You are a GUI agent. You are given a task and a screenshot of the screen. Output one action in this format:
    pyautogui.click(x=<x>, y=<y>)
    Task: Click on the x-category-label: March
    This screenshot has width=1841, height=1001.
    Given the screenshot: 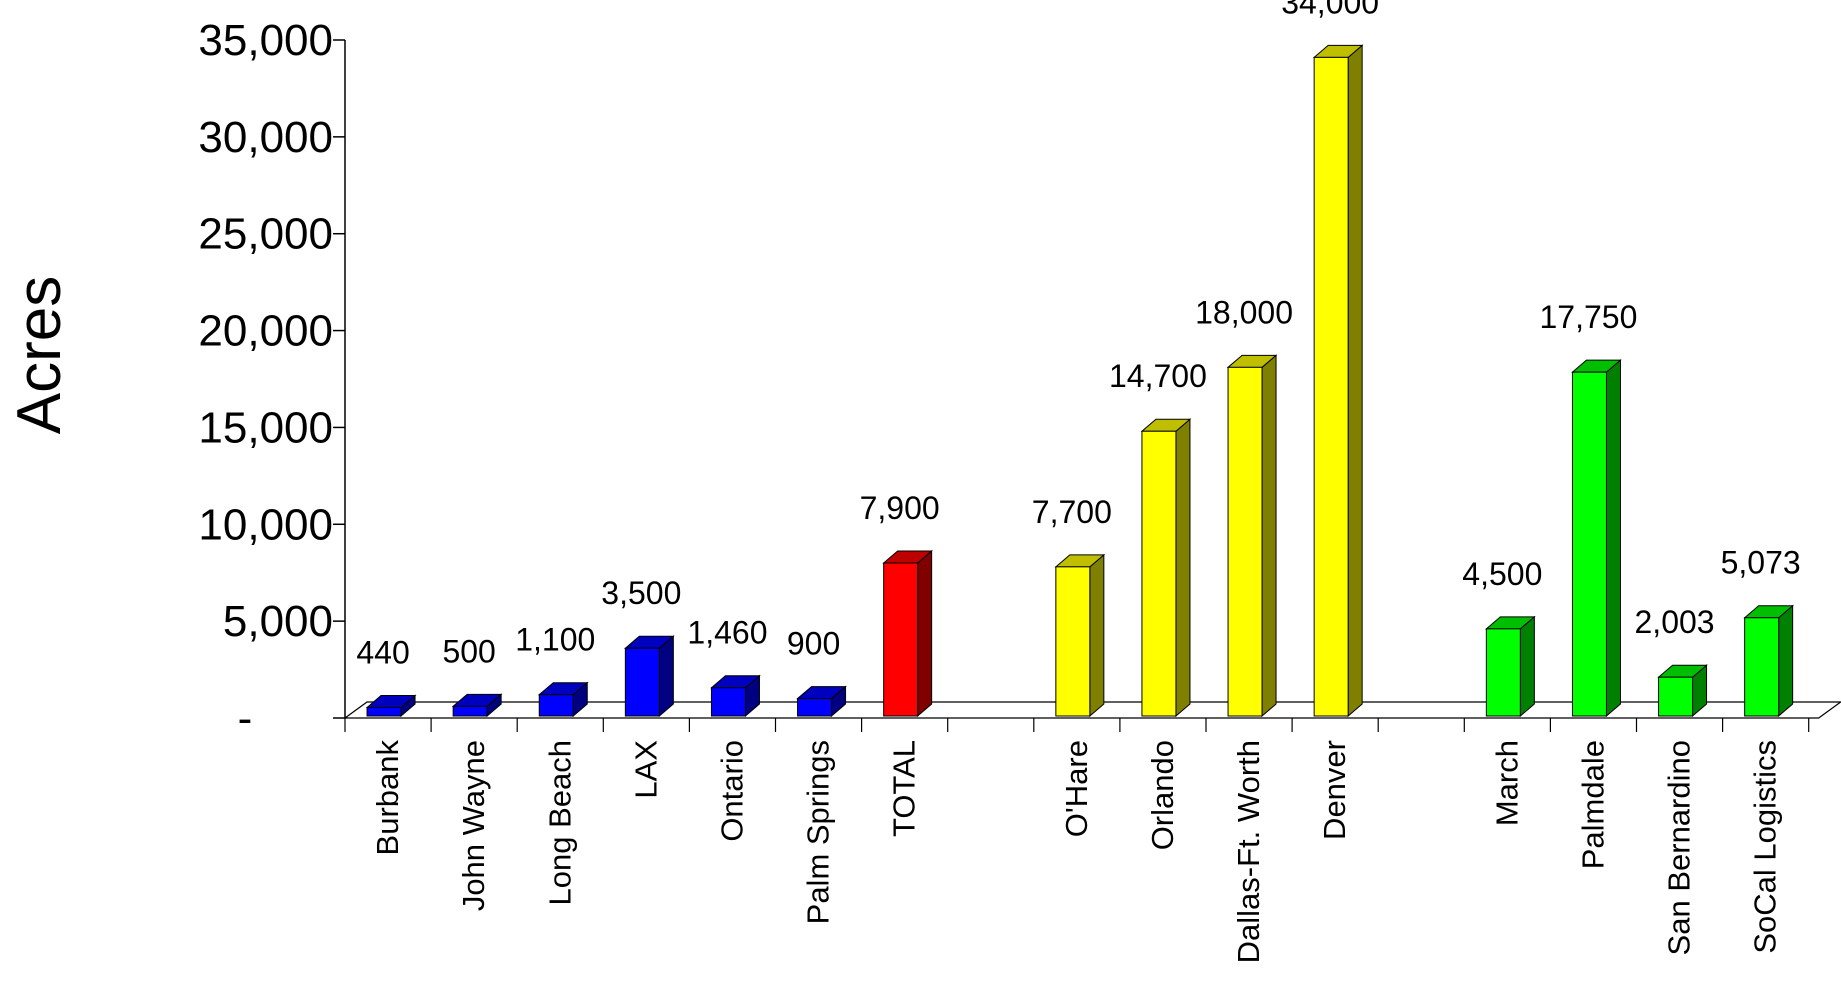 What is the action you would take?
    pyautogui.click(x=1506, y=783)
    